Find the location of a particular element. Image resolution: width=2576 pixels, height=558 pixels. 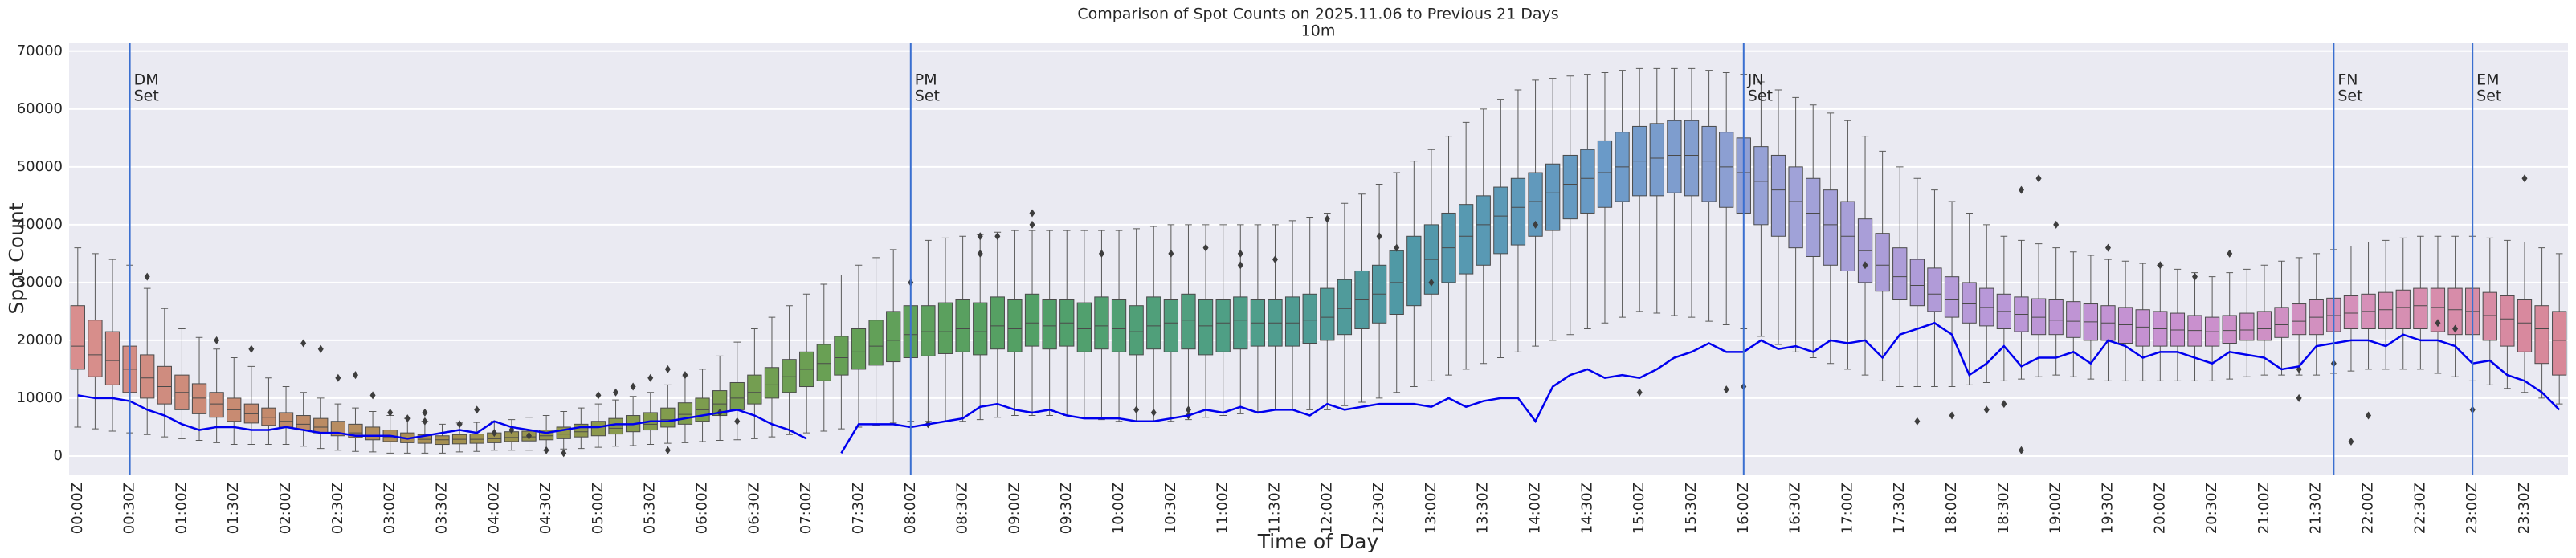

y-tick-label: 20000 is located at coordinates (40, 340).